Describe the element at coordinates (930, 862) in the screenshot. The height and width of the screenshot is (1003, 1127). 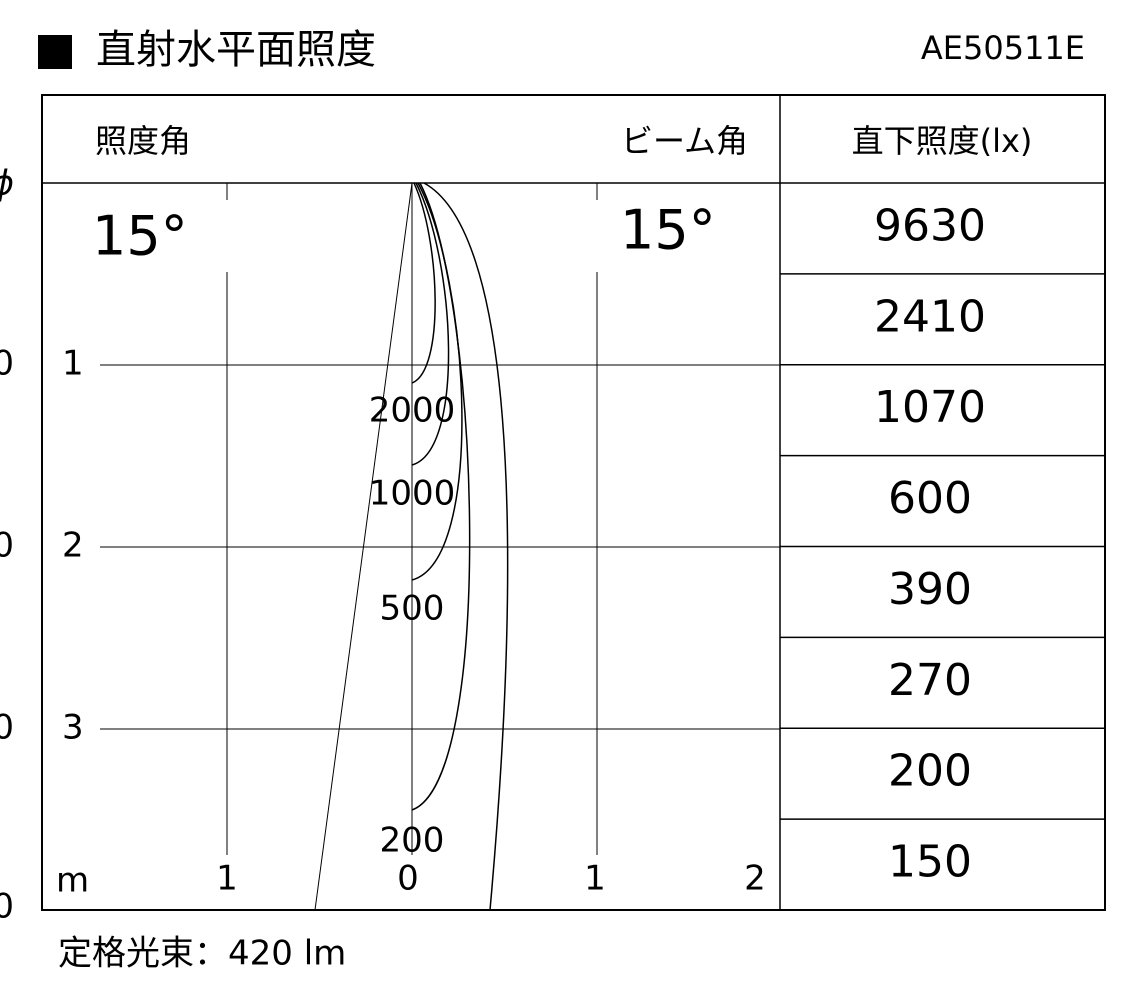
I see `illuminance-value: 150` at that location.